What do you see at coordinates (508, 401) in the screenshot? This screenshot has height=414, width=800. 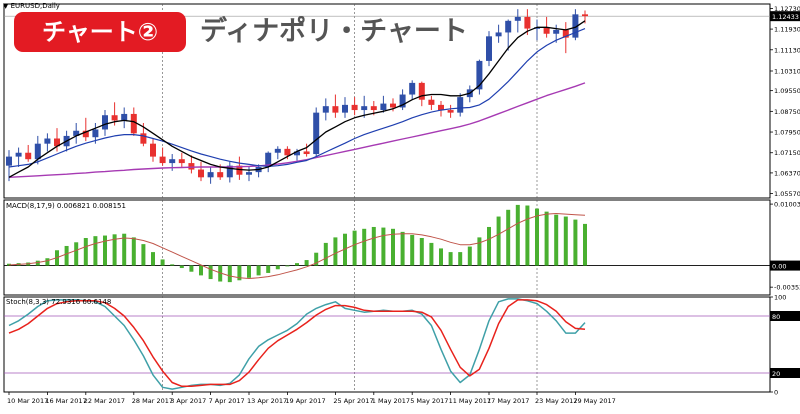 I see `date-tick-label-12: 17 May 2017` at bounding box center [508, 401].